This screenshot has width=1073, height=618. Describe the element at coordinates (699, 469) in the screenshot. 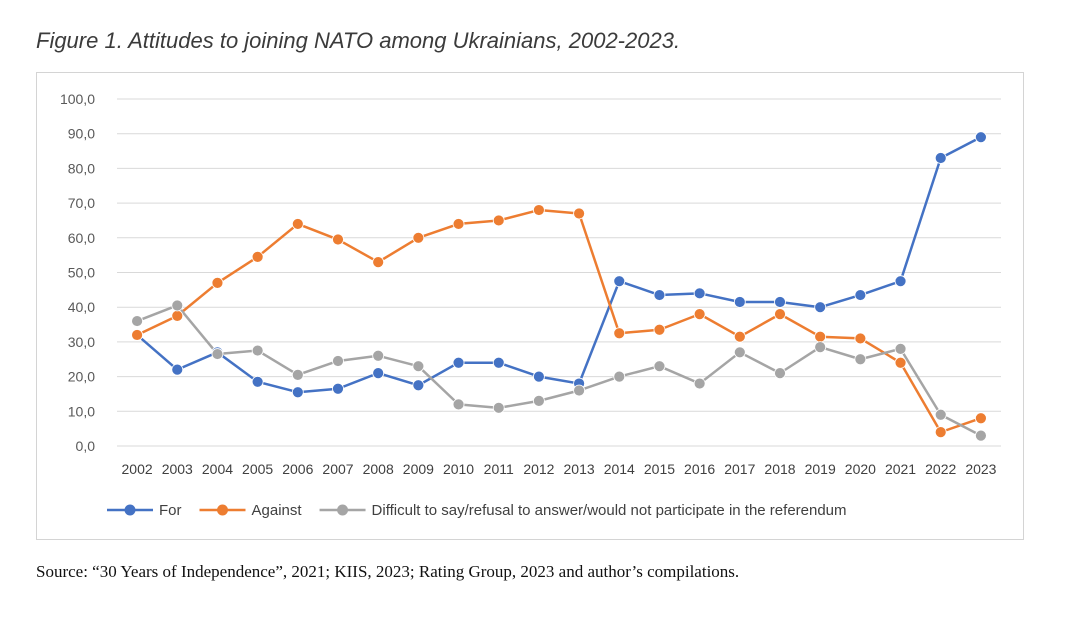

I see `x-tick-label: 2016` at that location.